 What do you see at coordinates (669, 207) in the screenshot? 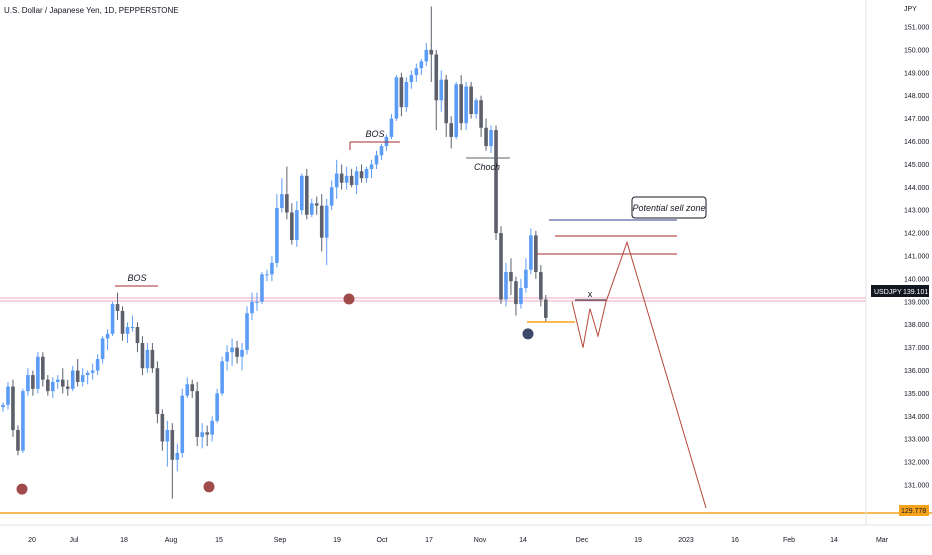
I see `sell-zone-box` at bounding box center [669, 207].